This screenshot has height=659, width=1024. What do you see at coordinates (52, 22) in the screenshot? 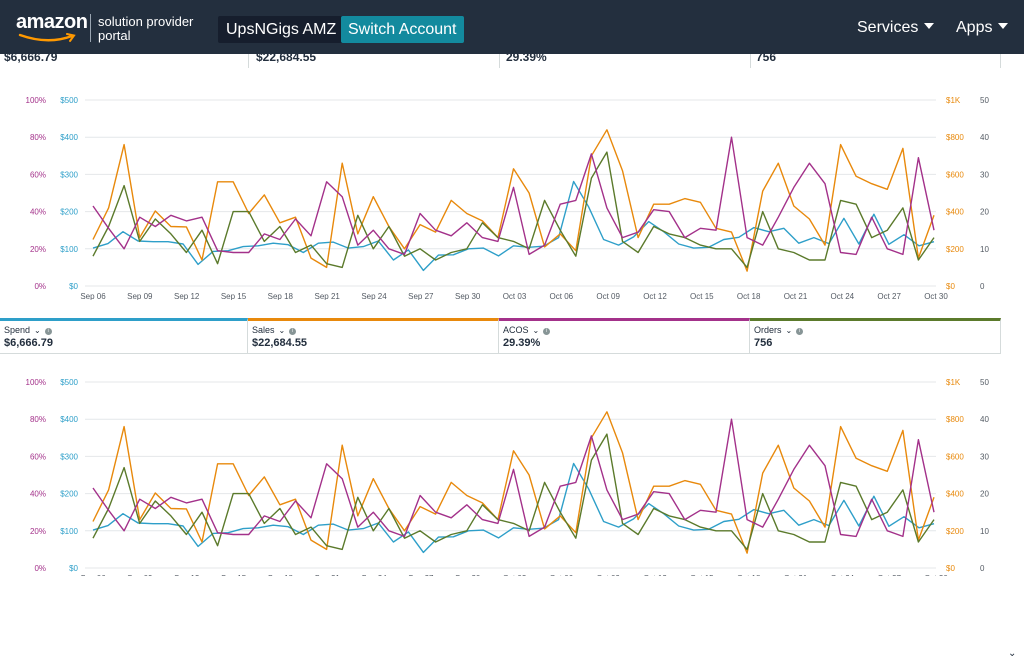
I see `logo-wordmark: amazon` at bounding box center [52, 22].